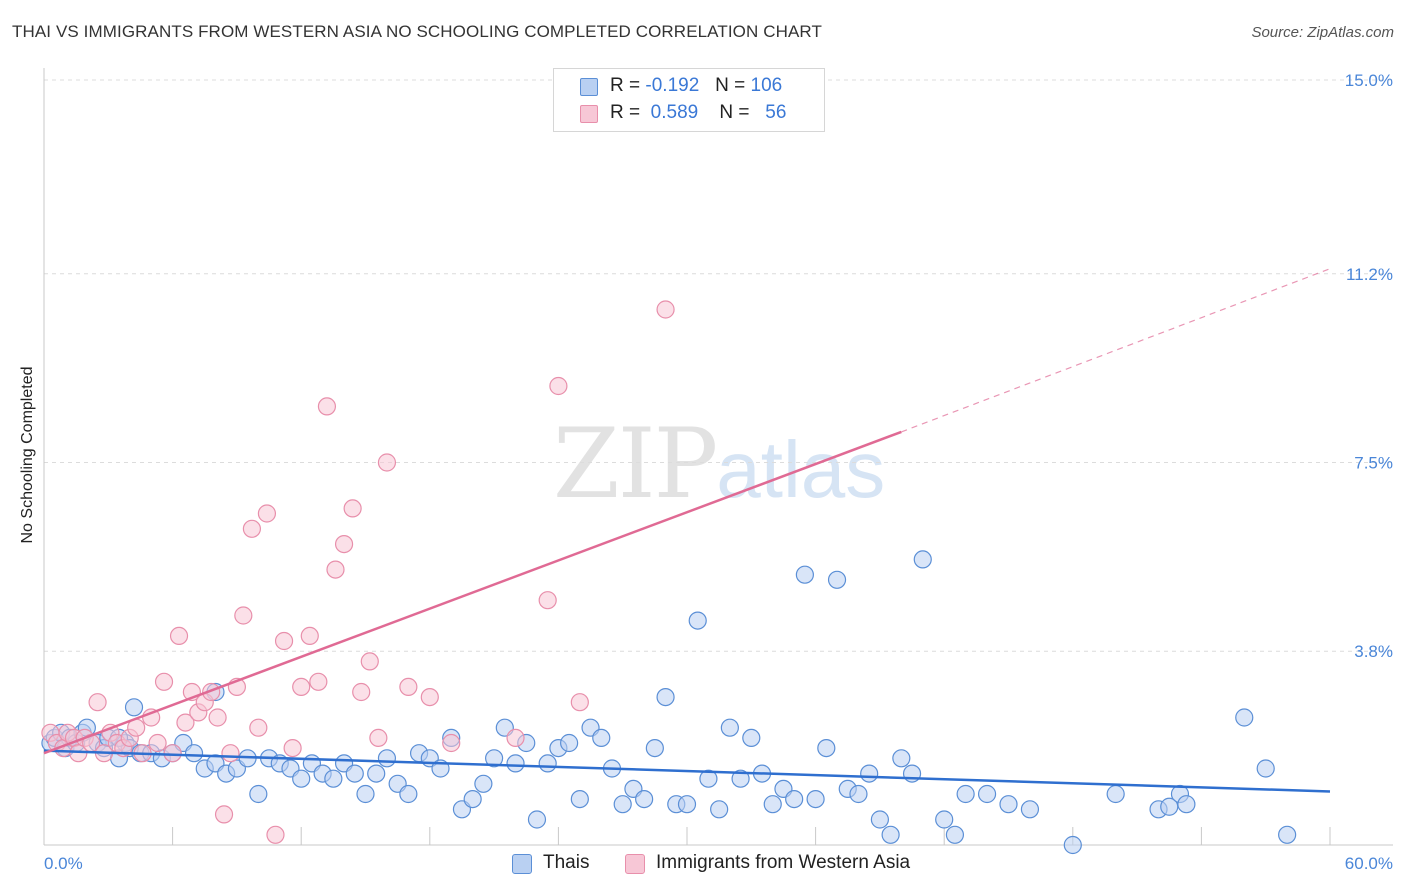 The height and width of the screenshot is (892, 1406). What do you see at coordinates (566, 862) in the screenshot?
I see `series-label-thais: Thais` at bounding box center [566, 862].